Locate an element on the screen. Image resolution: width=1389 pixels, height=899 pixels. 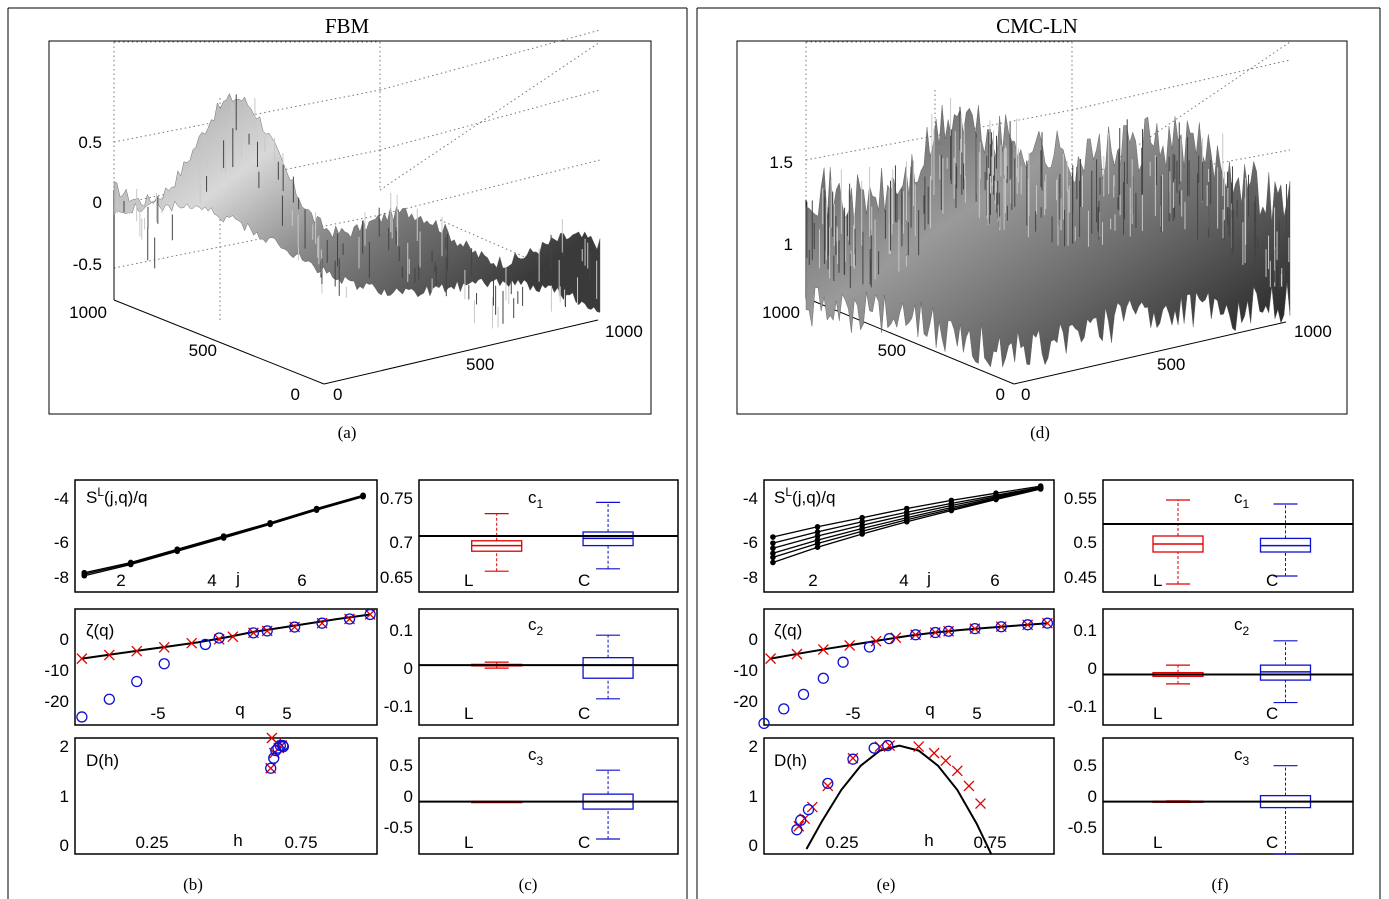
x-tick-label: 0.75 is located at coordinates (300, 842).